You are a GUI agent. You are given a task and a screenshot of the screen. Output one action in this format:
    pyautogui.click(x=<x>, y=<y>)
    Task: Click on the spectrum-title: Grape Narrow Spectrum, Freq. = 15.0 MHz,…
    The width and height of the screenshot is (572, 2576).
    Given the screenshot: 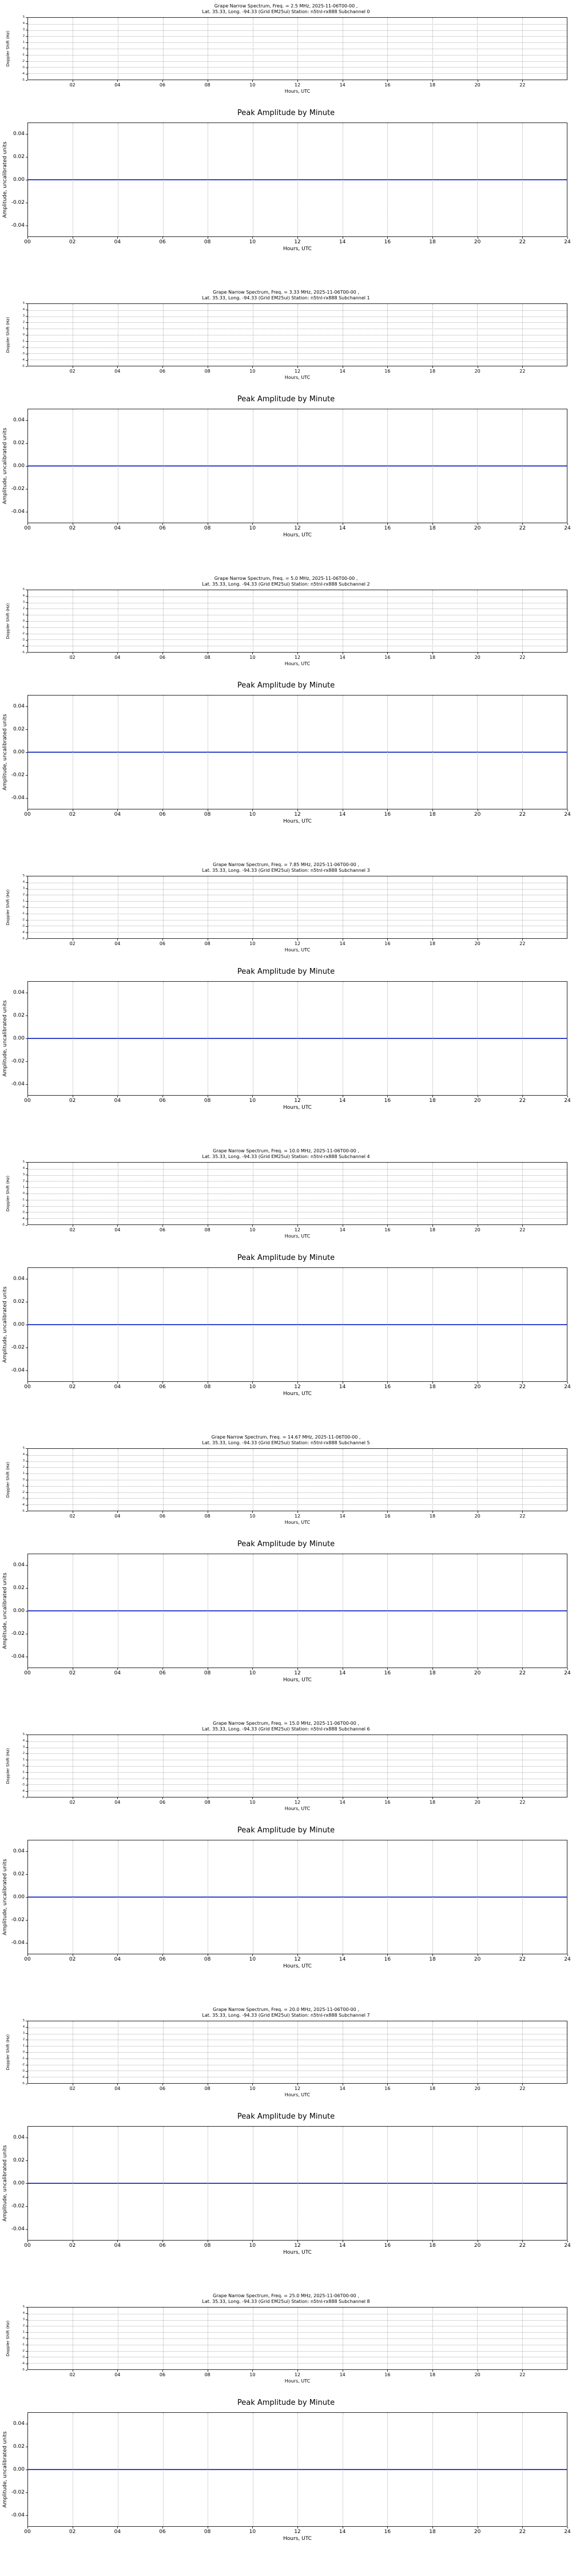 What is the action you would take?
    pyautogui.click(x=286, y=1726)
    